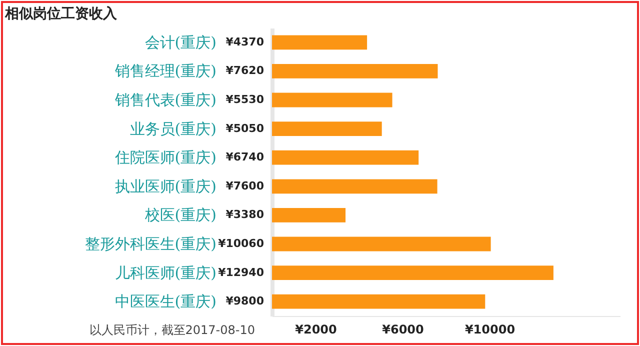 The width and height of the screenshot is (640, 346). What do you see at coordinates (180, 215) in the screenshot?
I see `y-tick-label: 校医(重庆)` at bounding box center [180, 215].